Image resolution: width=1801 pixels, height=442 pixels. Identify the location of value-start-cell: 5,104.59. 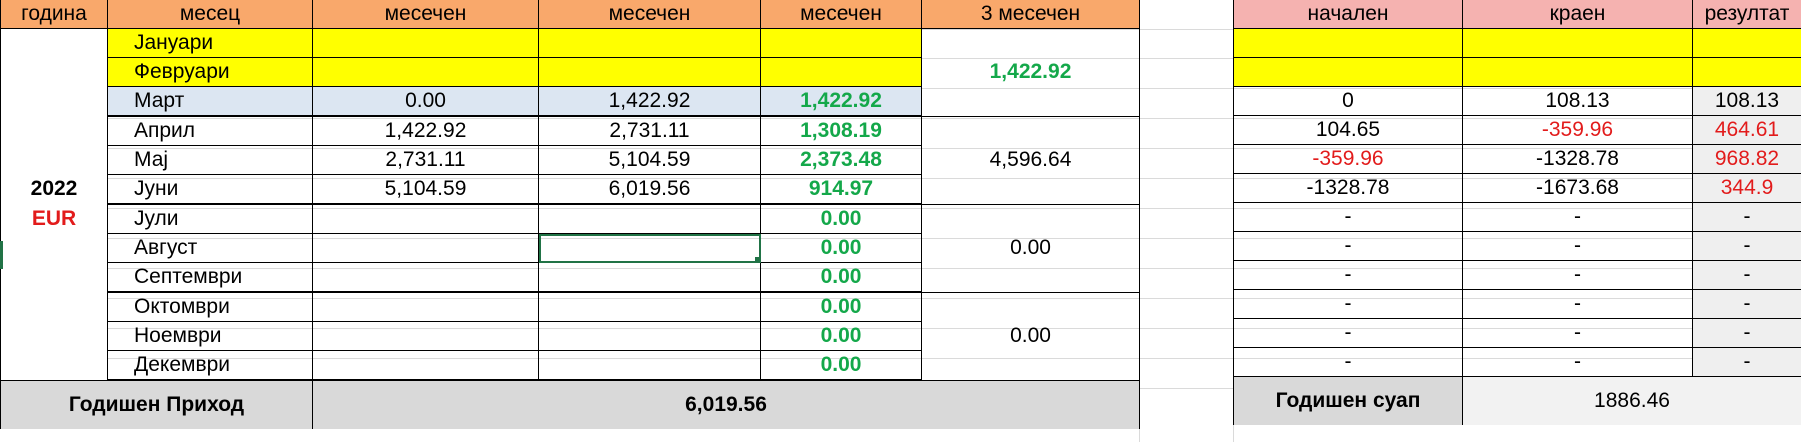
(425, 189).